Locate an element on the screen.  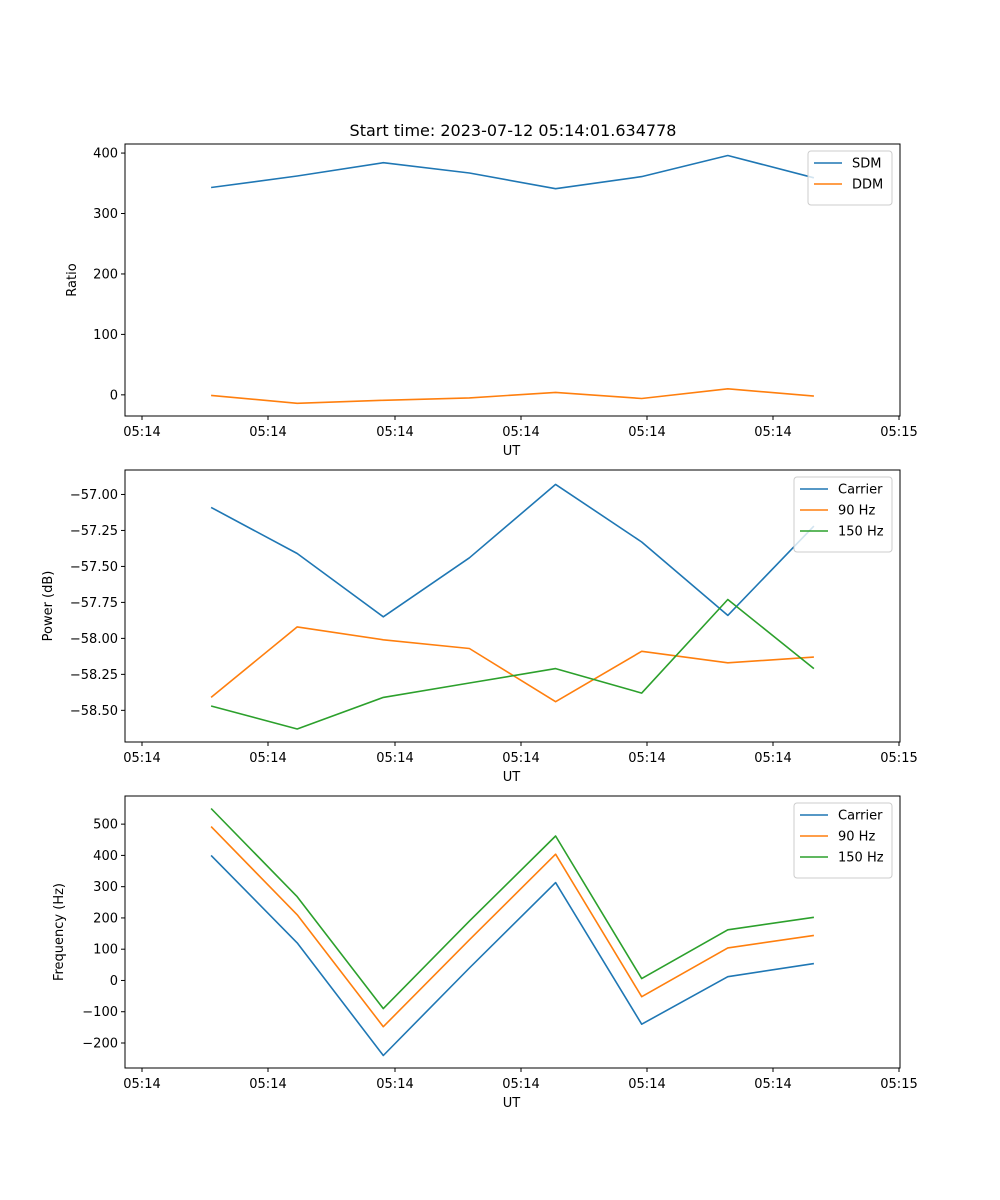
legend-label: DDM is located at coordinates (867, 185).